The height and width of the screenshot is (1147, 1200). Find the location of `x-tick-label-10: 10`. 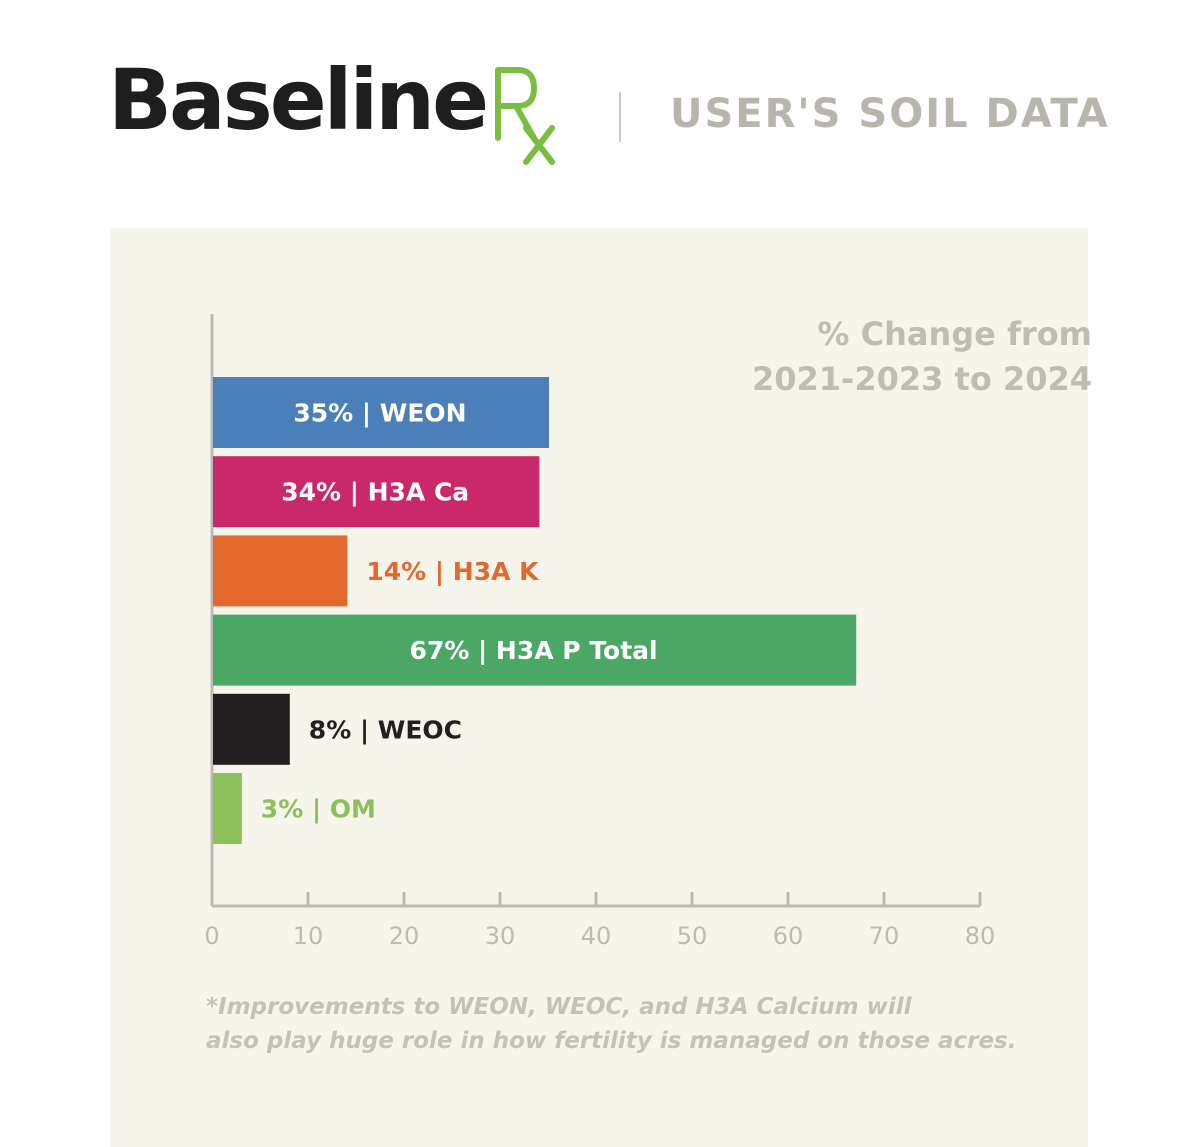

x-tick-label-10: 10 is located at coordinates (308, 936).